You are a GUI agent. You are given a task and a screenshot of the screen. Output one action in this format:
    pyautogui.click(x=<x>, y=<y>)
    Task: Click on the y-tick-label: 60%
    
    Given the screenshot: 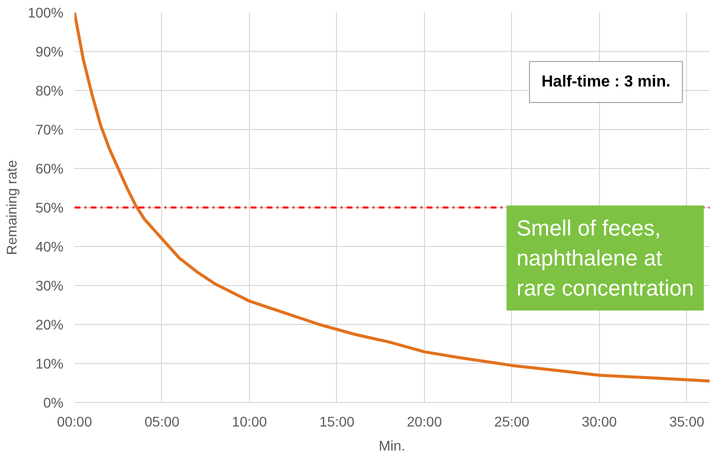 What is the action you would take?
    pyautogui.click(x=49, y=168)
    